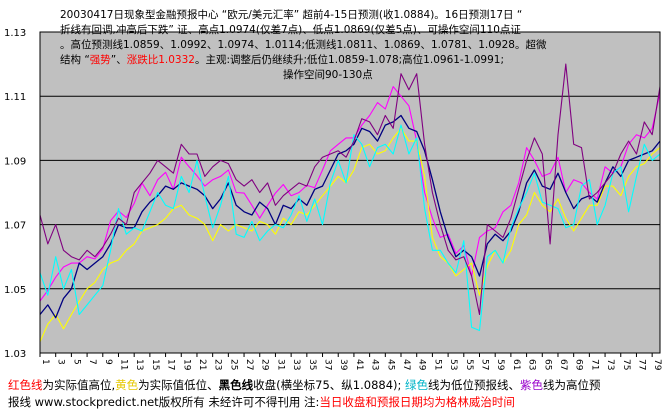 Image resolution: width=666 pixels, height=417 pixels. I want to click on x-tick-label: 45, so click(390, 364).